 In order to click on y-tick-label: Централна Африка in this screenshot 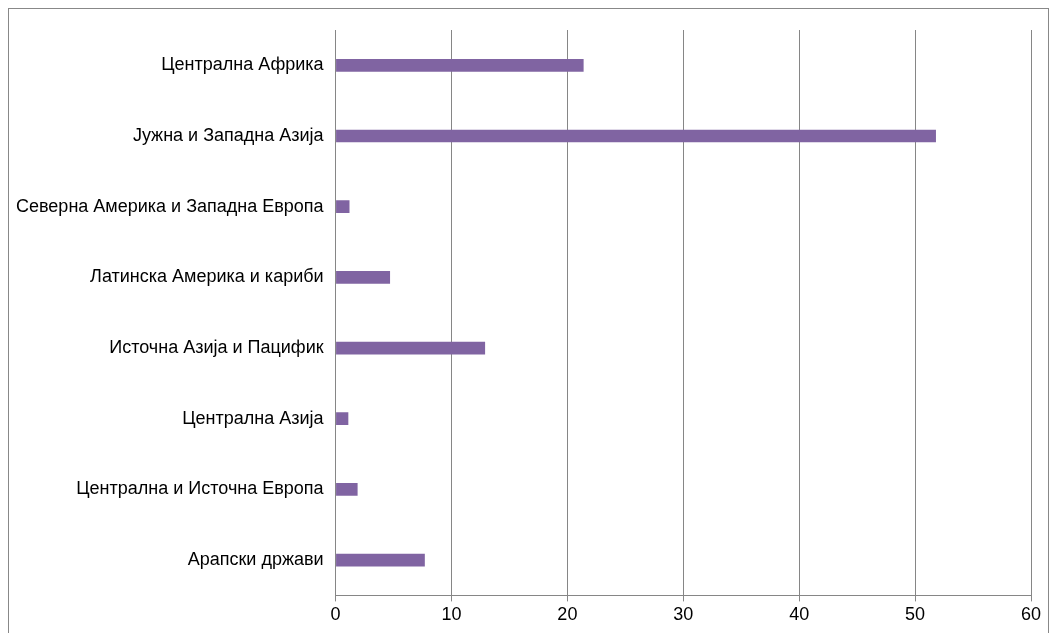, I will do `click(243, 64)`.